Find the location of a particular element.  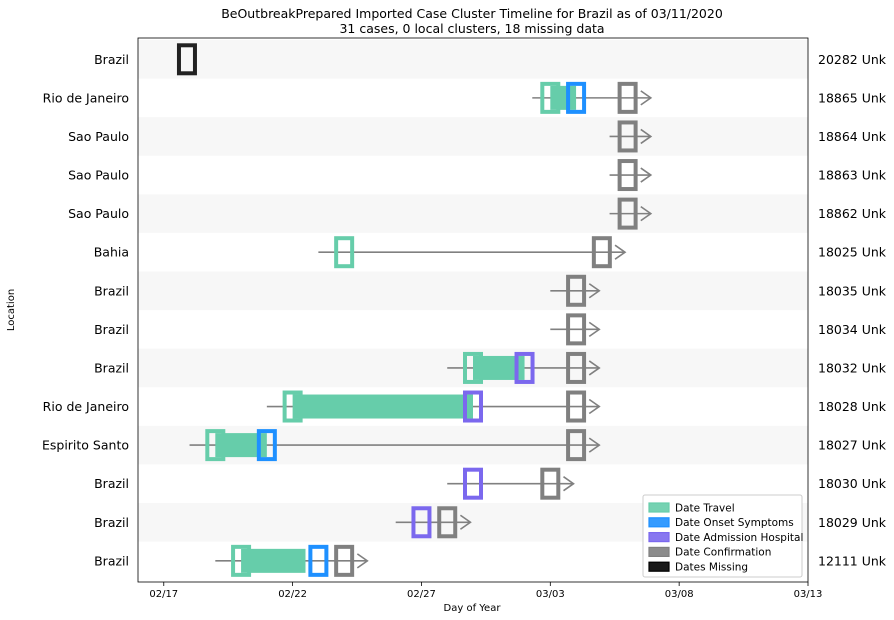

legend-label-onset: Date Onset Symptoms is located at coordinates (734, 523).